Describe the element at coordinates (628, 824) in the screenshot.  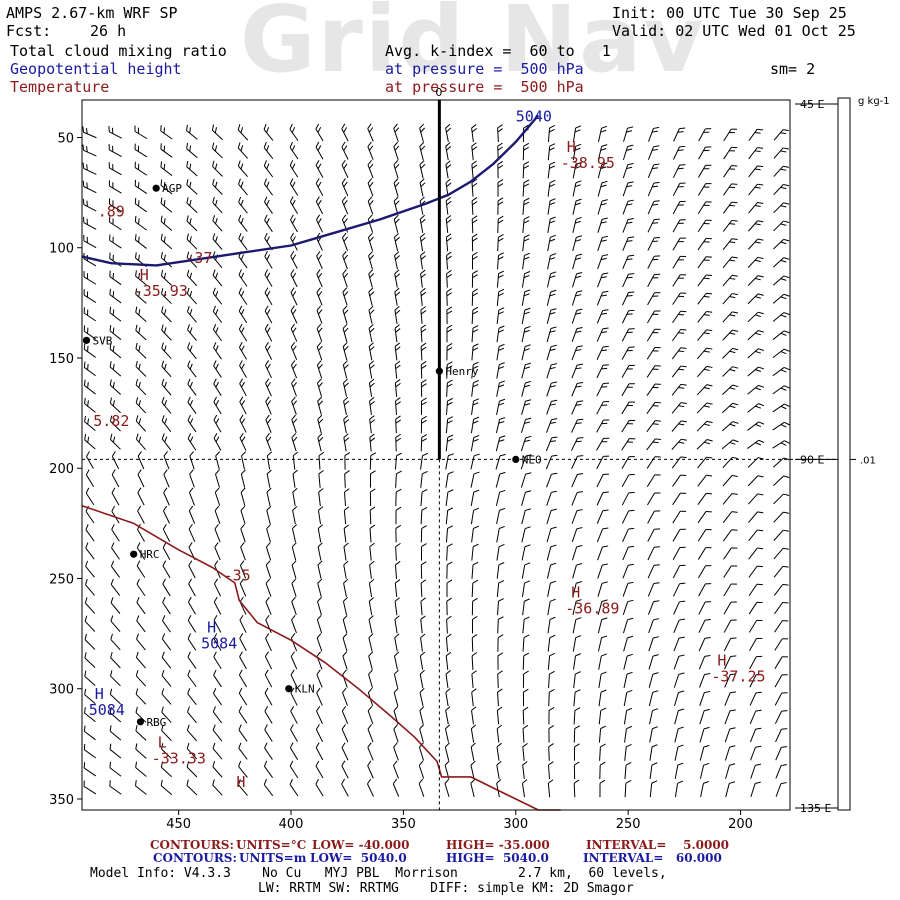
I see `x-tick-label: 250` at that location.